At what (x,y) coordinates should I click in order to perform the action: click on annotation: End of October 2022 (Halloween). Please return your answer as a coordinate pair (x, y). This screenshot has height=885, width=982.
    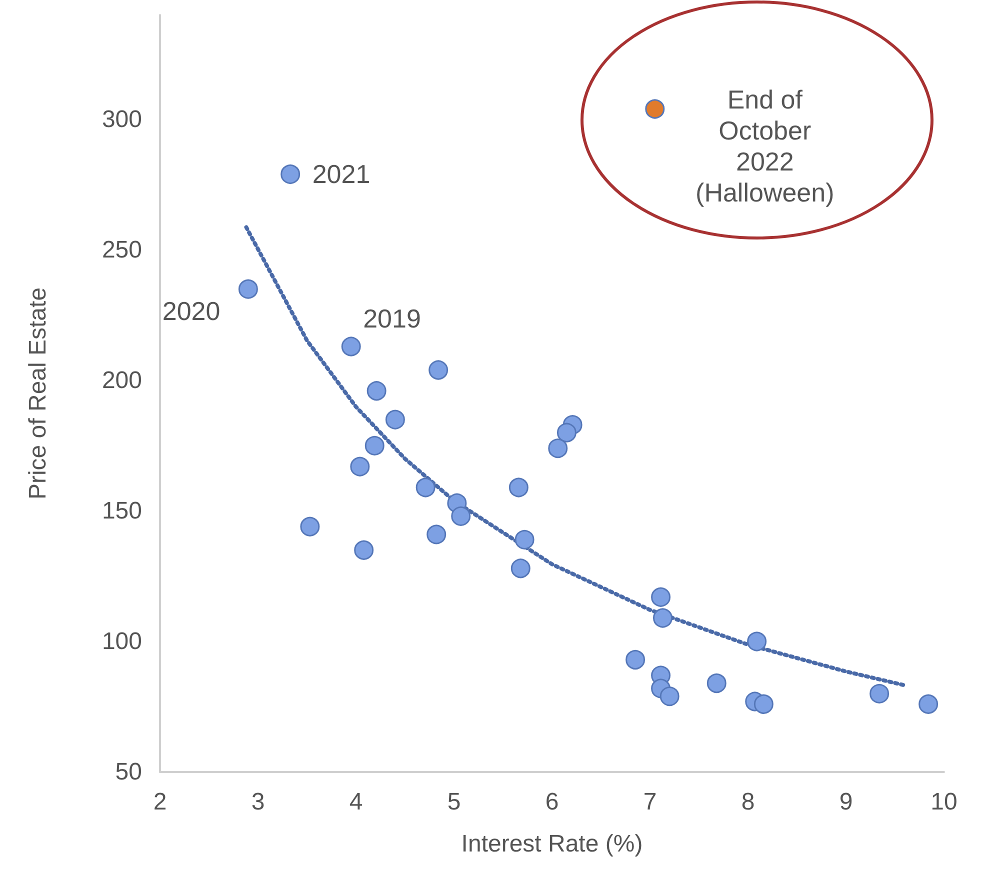
    Looking at the image, I should click on (765, 146).